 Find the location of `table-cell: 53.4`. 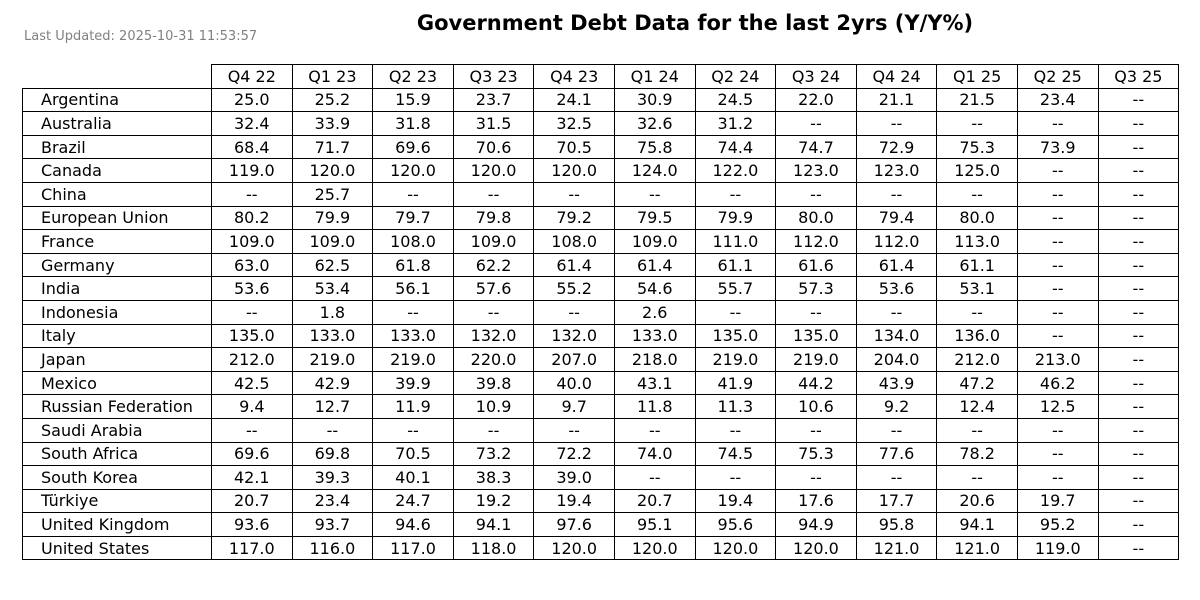

table-cell: 53.4 is located at coordinates (332, 288).